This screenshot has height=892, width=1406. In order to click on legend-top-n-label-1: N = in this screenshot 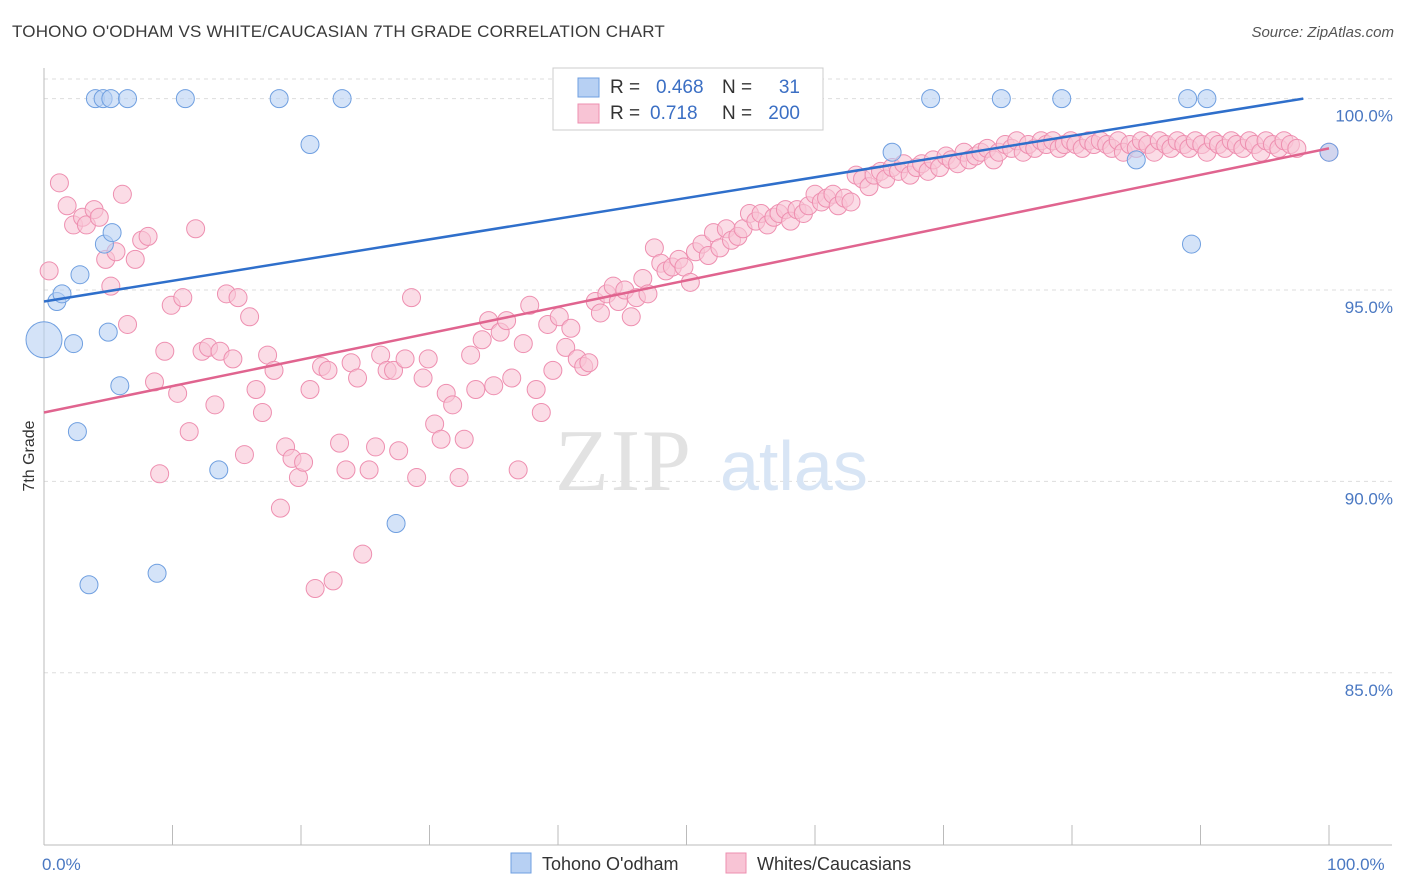, I will do `click(737, 87)`.